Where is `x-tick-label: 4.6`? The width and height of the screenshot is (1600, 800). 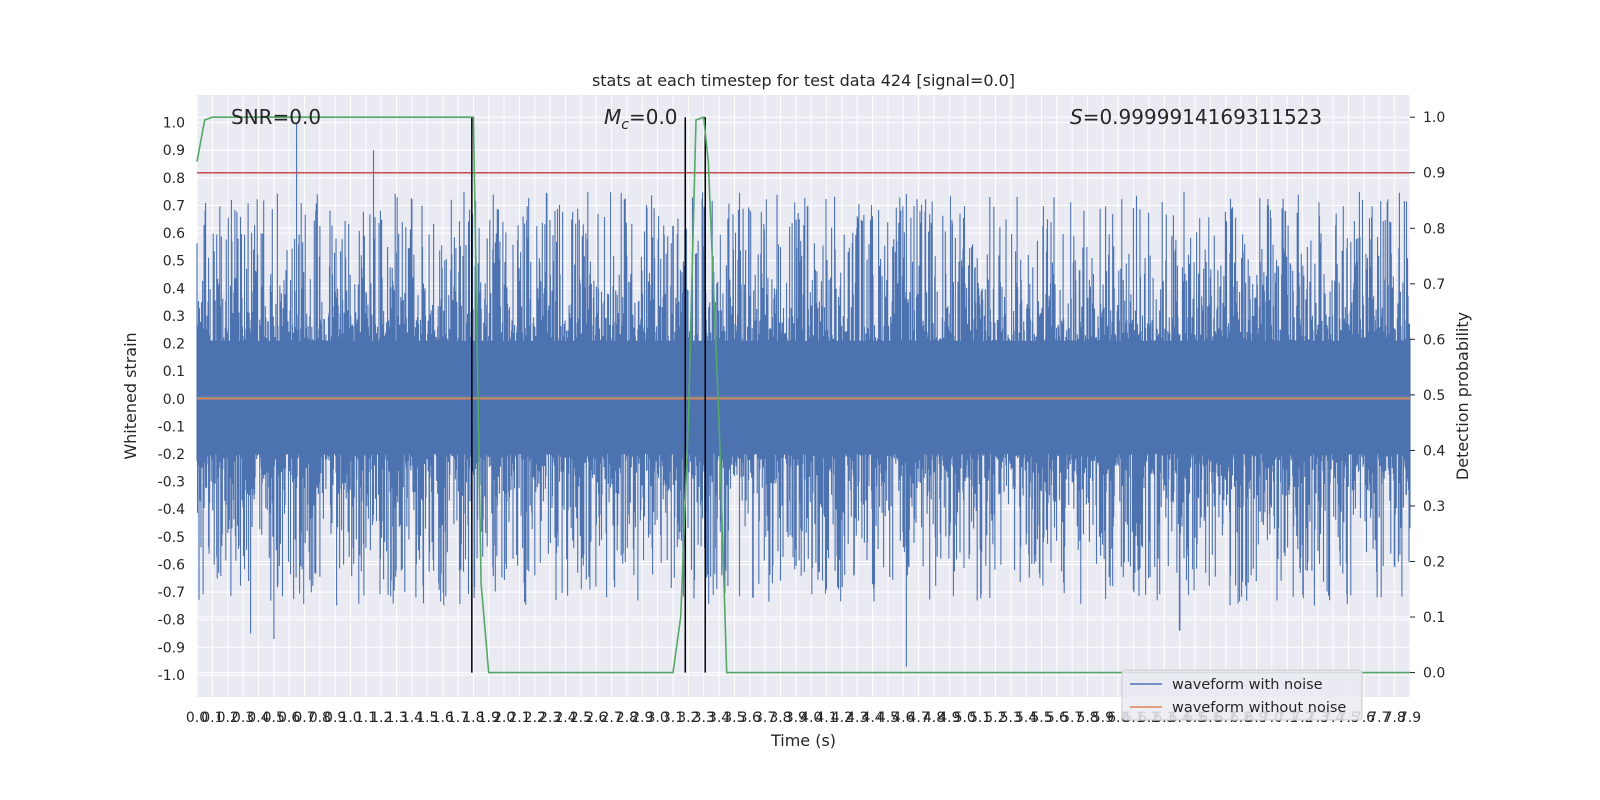
x-tick-label: 4.6 is located at coordinates (903, 718).